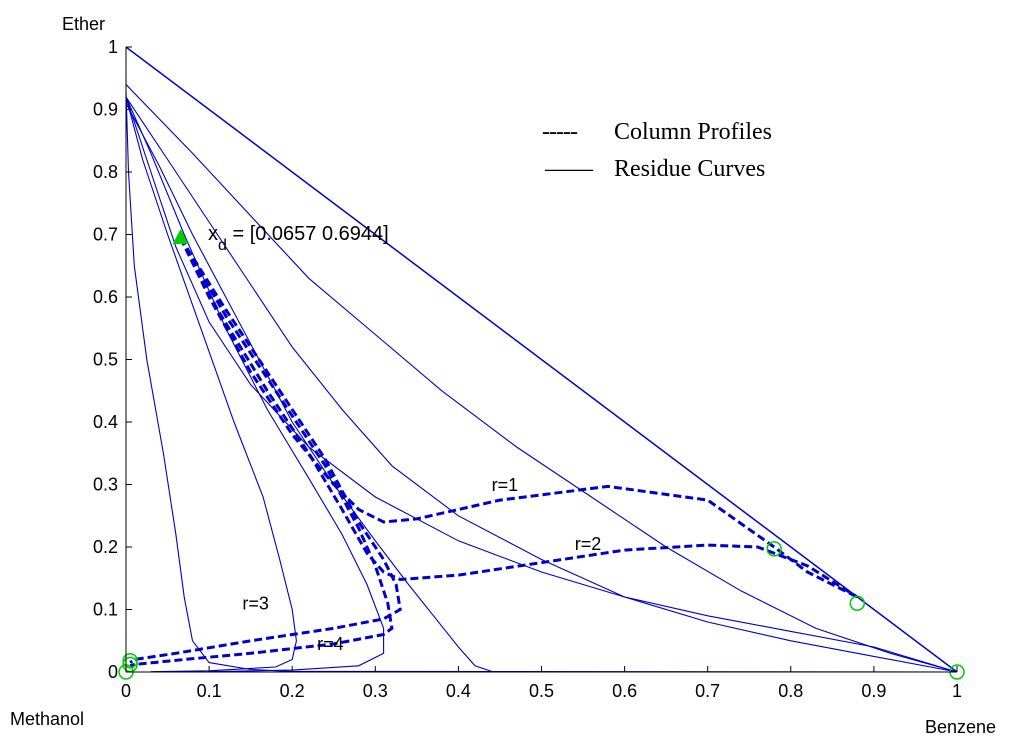  Describe the element at coordinates (693, 132) in the screenshot. I see `legend-label-column-profiles: Column Profiles` at that location.